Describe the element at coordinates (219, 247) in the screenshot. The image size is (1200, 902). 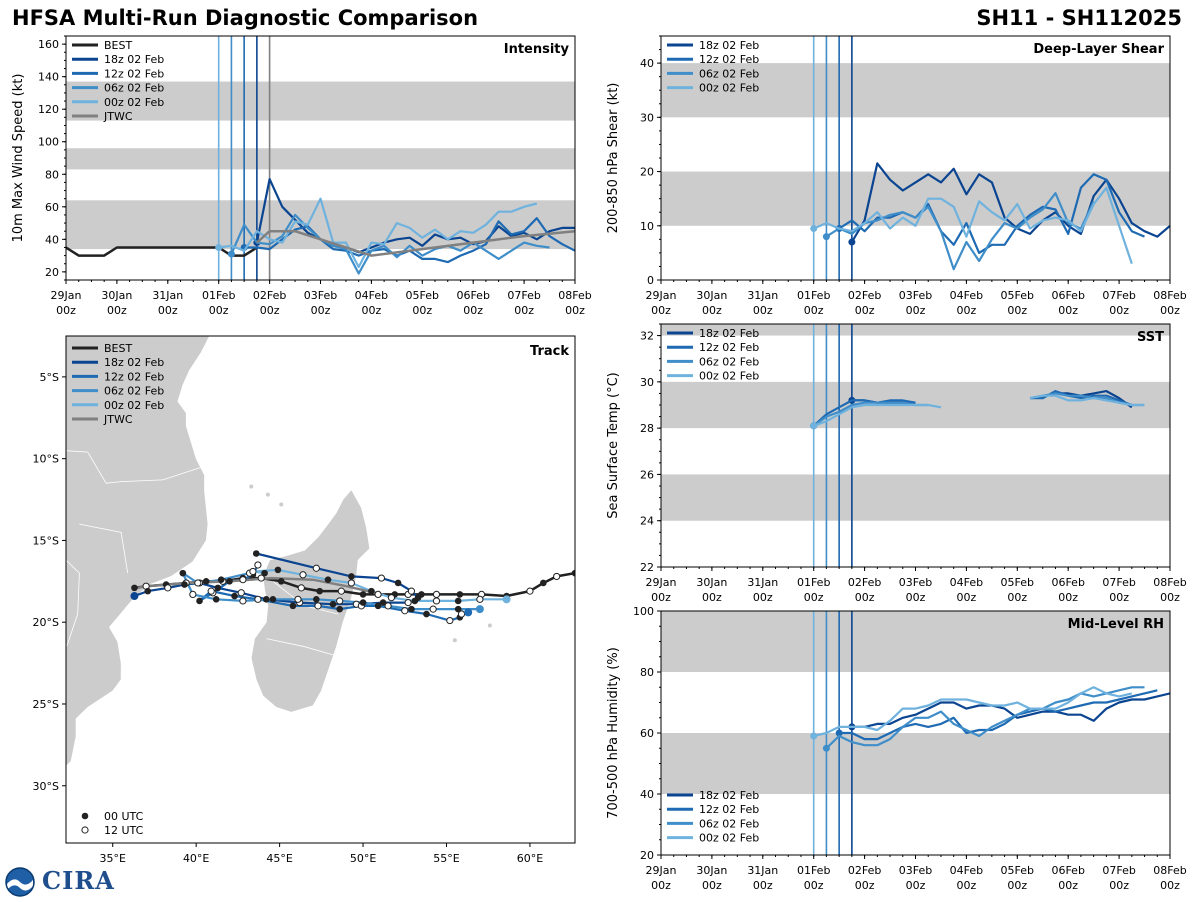
I see `series-start-point-run00z` at that location.